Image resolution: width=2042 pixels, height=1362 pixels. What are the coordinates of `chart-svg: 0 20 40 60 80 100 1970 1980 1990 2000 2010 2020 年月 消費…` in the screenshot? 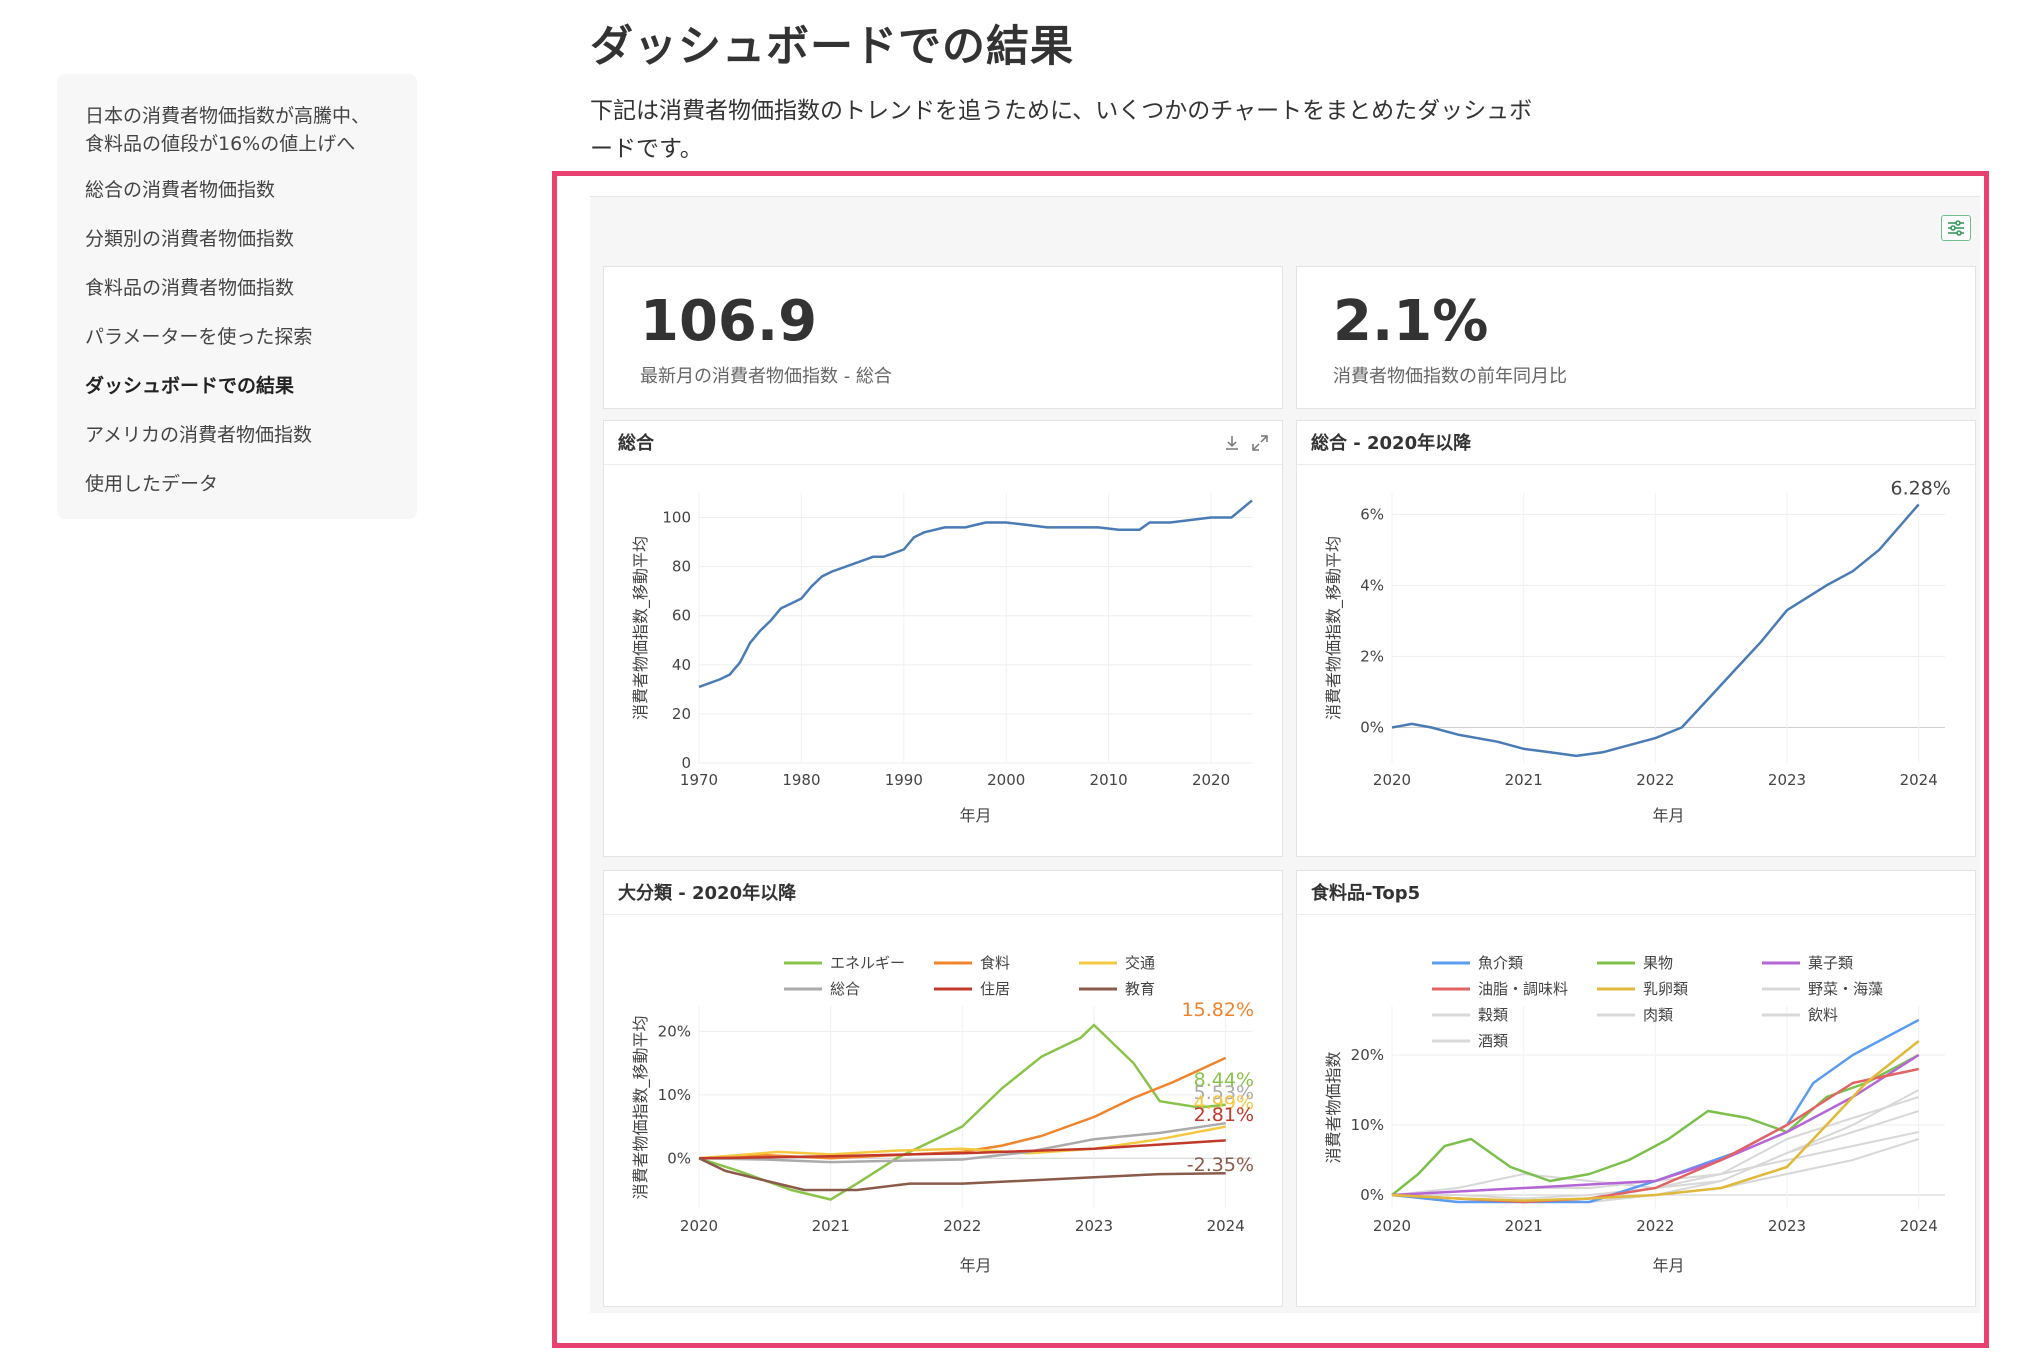 It's located at (942, 659).